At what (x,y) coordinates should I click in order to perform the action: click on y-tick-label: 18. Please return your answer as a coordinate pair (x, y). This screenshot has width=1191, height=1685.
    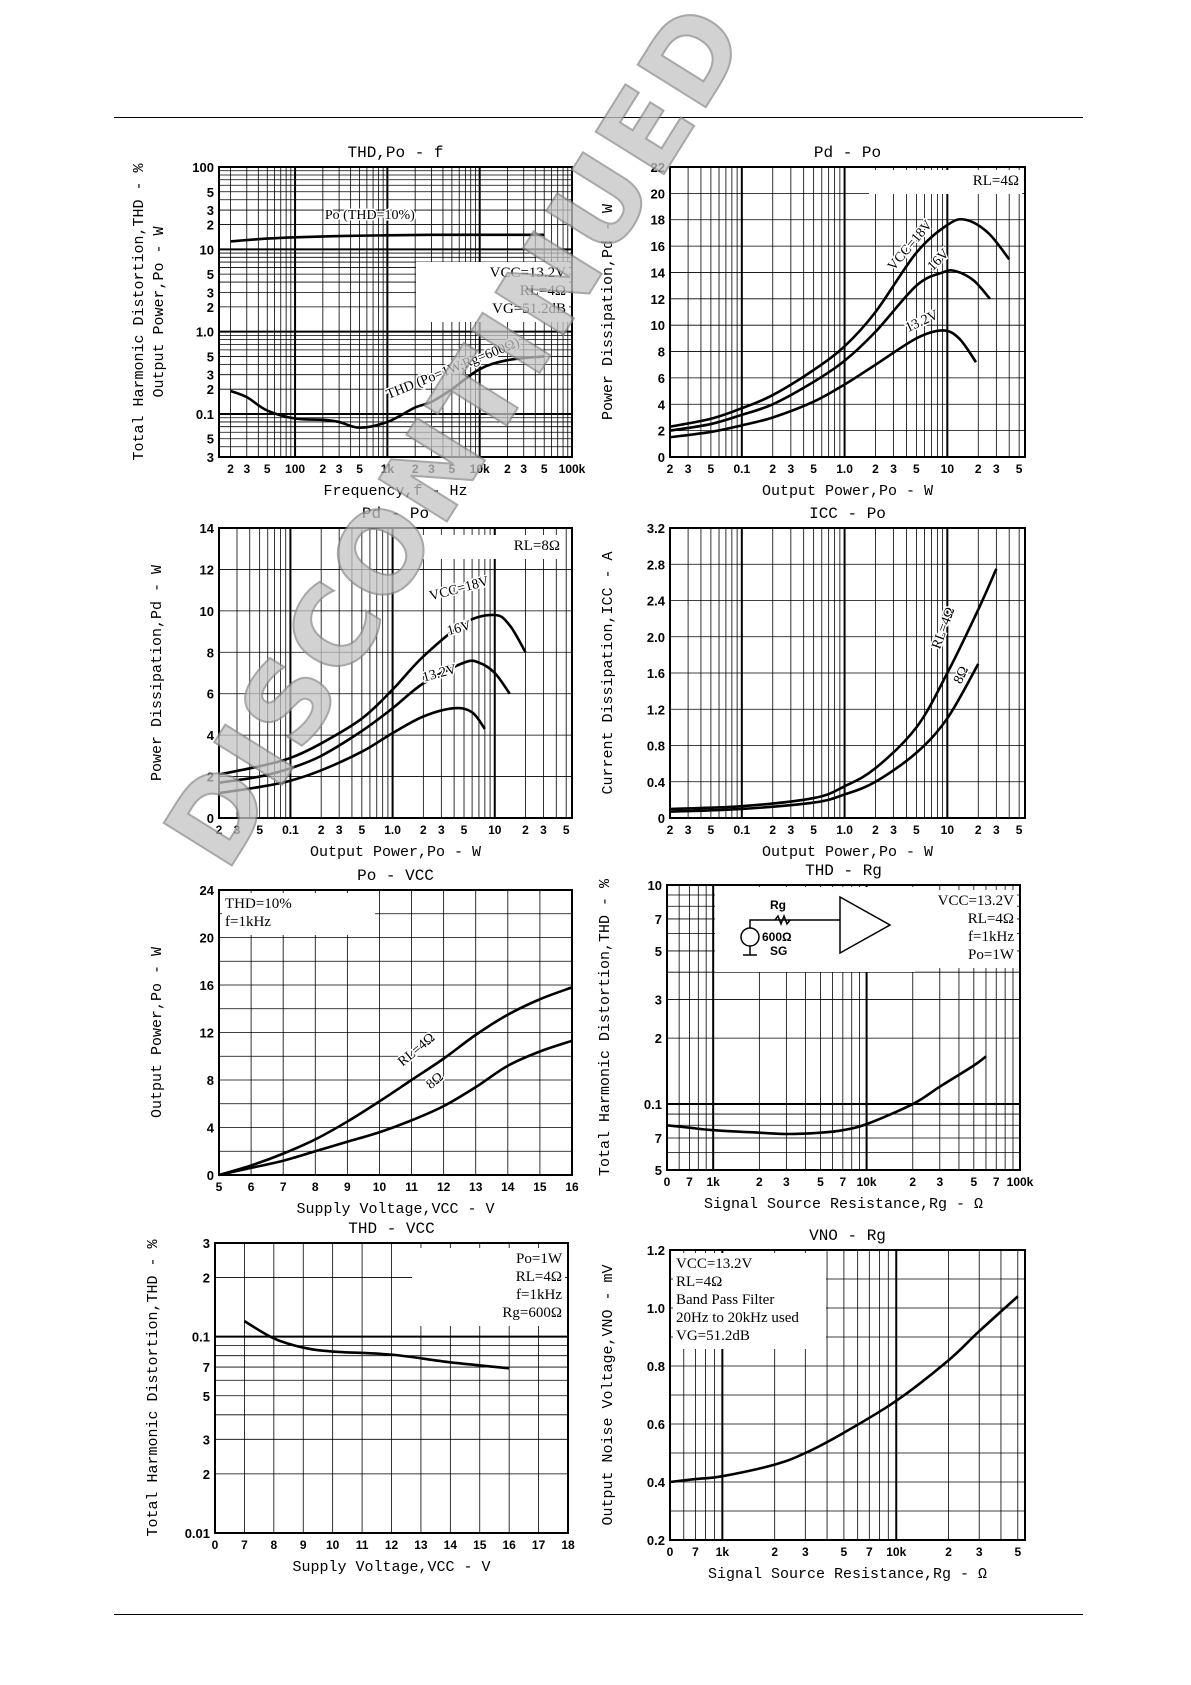
    Looking at the image, I should click on (658, 220).